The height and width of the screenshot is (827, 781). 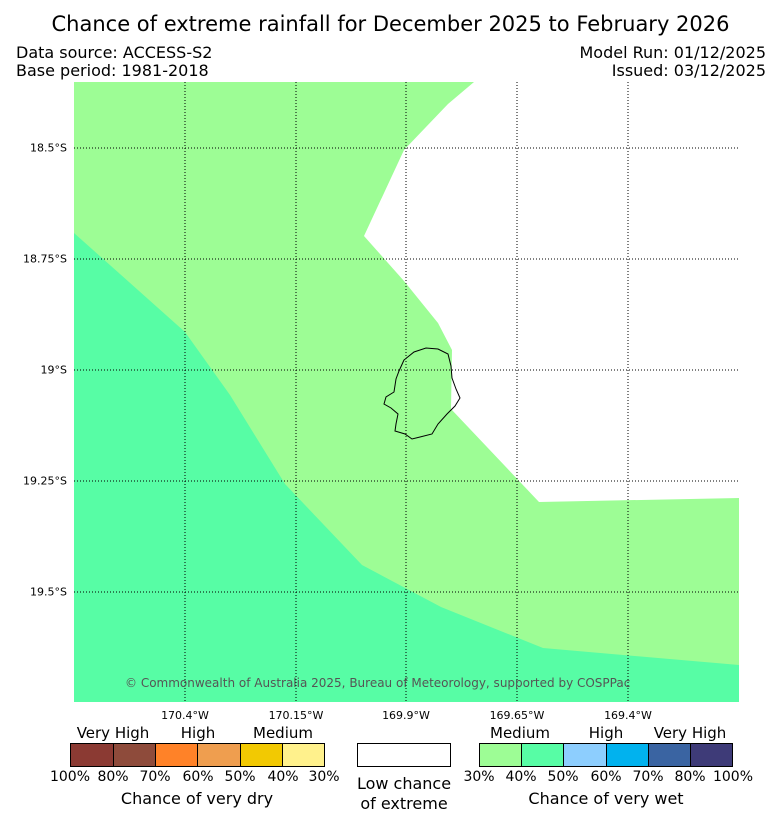 I want to click on wet-tick: 100%, so click(x=733, y=777).